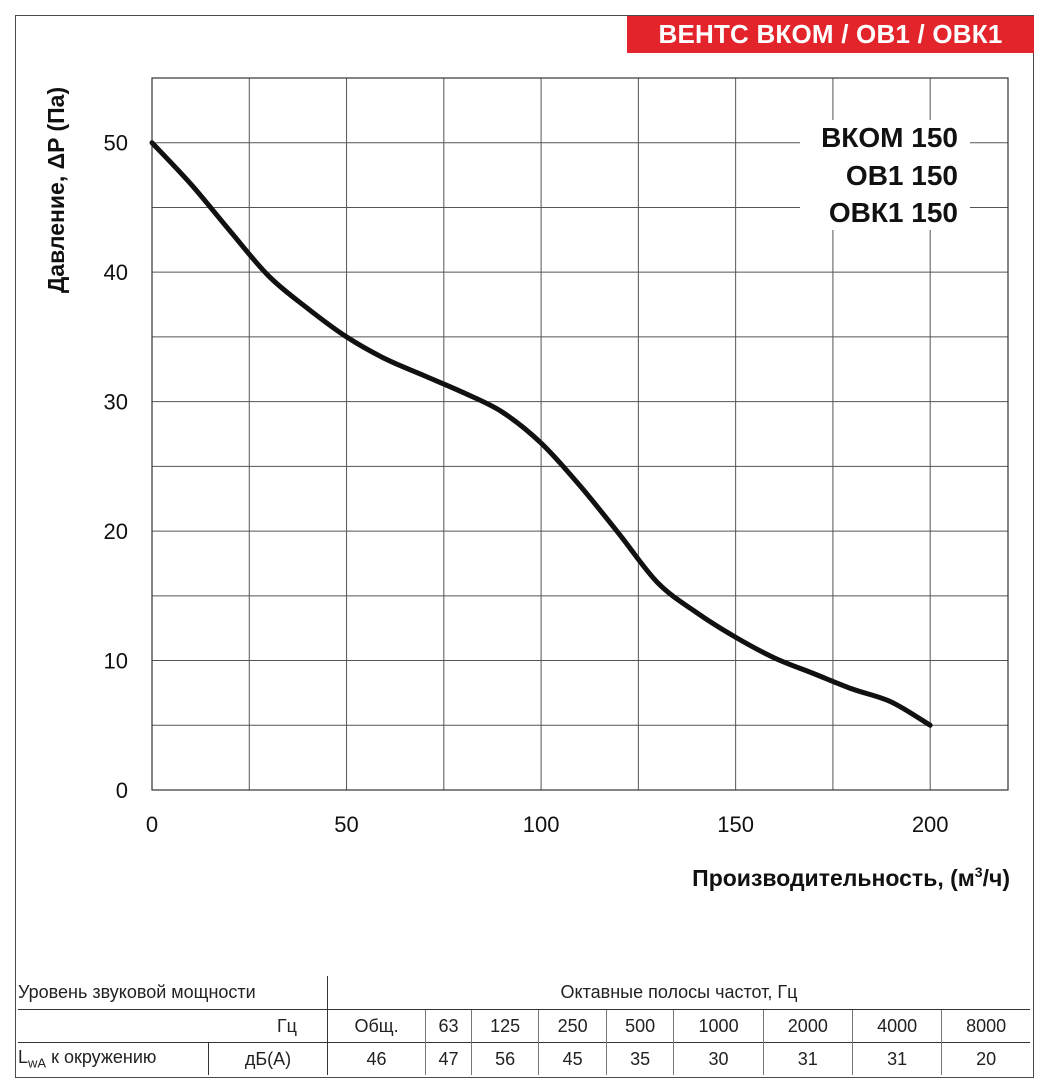  Describe the element at coordinates (504, 1026) in the screenshot. I see `band-header: 125` at that location.